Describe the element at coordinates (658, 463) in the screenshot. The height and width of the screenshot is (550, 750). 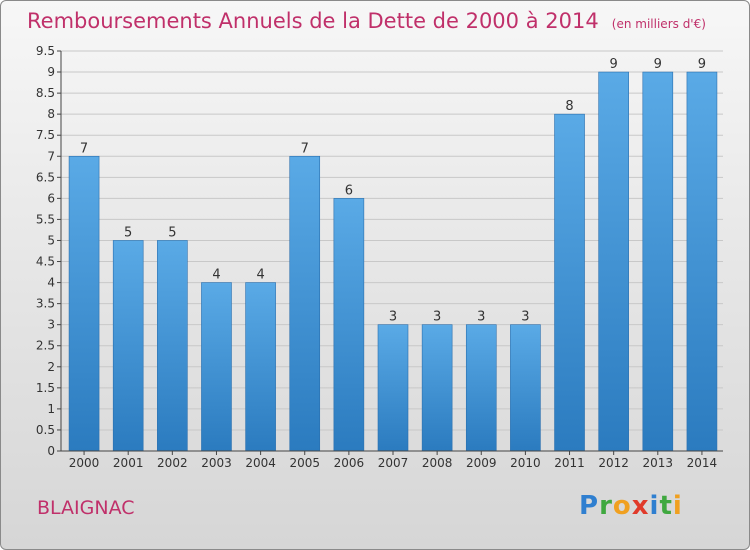
I see `x-tick-label: 2013` at that location.